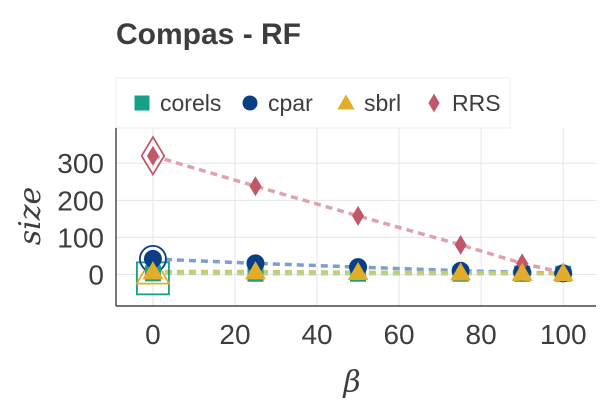 This screenshot has width=600, height=400. I want to click on legend-label-RRS: RRS, so click(476, 103).